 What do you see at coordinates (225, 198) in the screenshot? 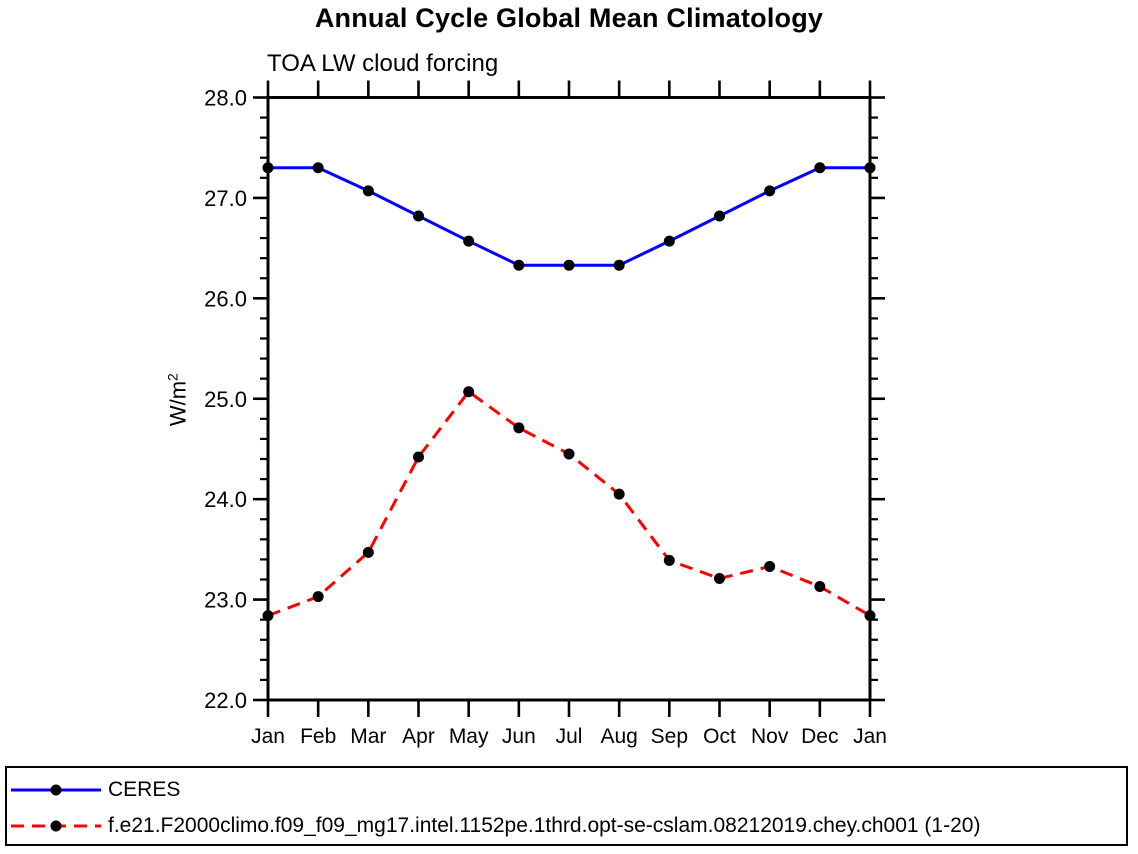
I see `y-tick-label: 27.0` at bounding box center [225, 198].